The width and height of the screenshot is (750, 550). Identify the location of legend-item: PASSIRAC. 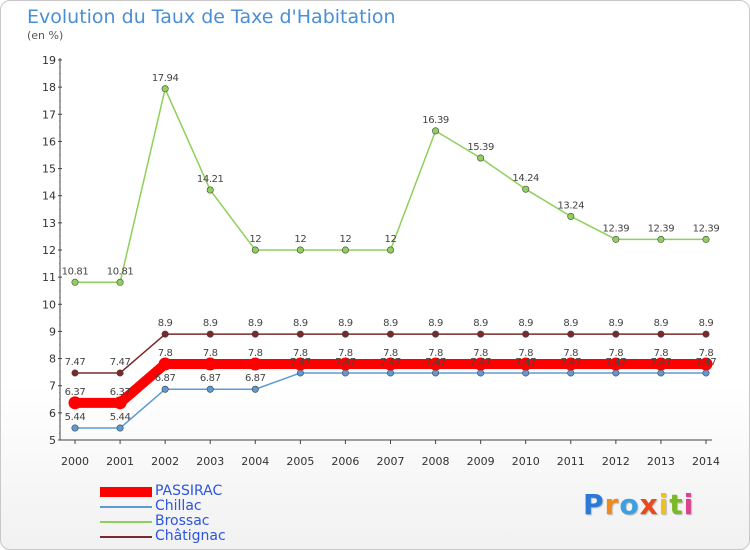
(200, 491).